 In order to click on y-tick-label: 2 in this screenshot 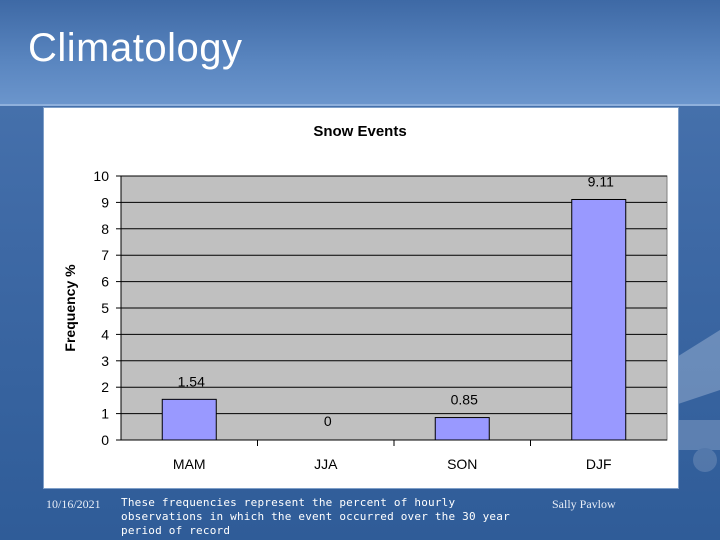, I will do `click(105, 387)`.